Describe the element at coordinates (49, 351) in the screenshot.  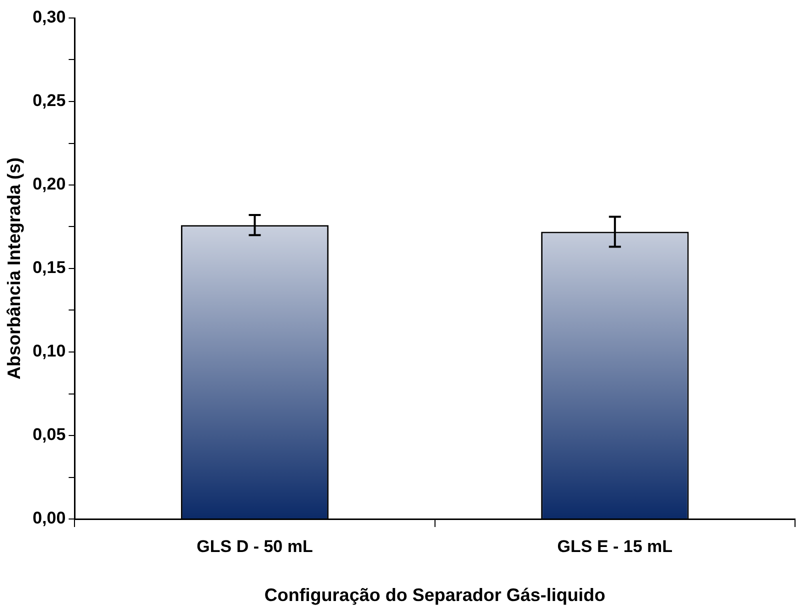
I see `y-tick-label: 0,10` at that location.